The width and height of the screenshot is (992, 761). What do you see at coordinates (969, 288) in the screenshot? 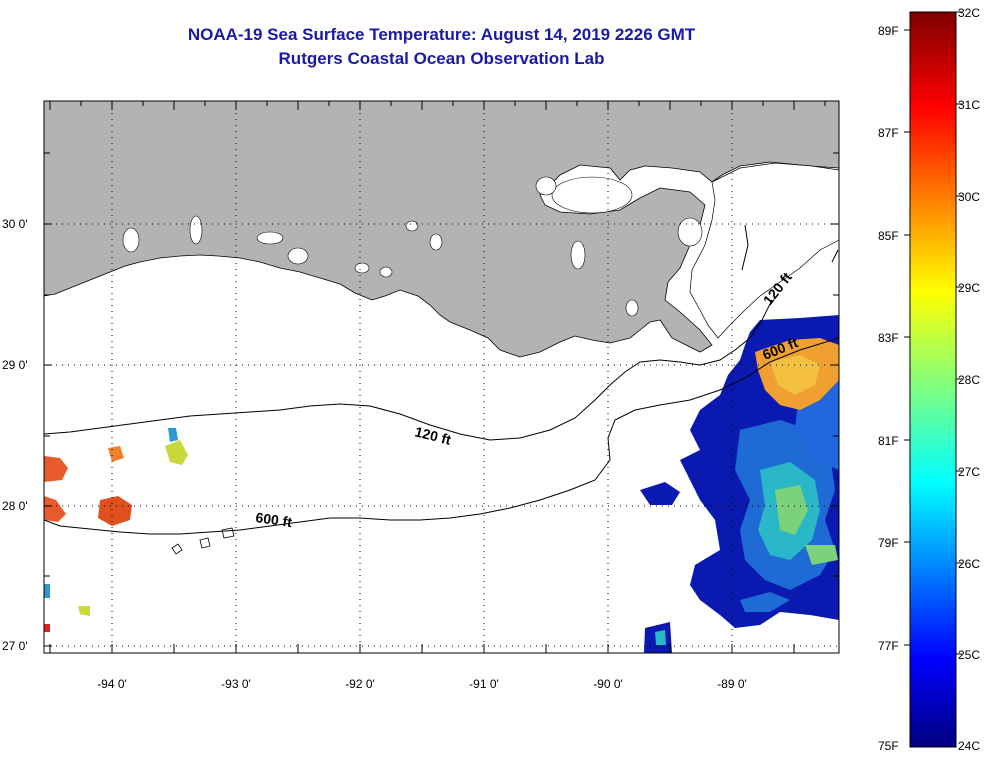
I see `colorbar-label-c: 29C` at bounding box center [969, 288].